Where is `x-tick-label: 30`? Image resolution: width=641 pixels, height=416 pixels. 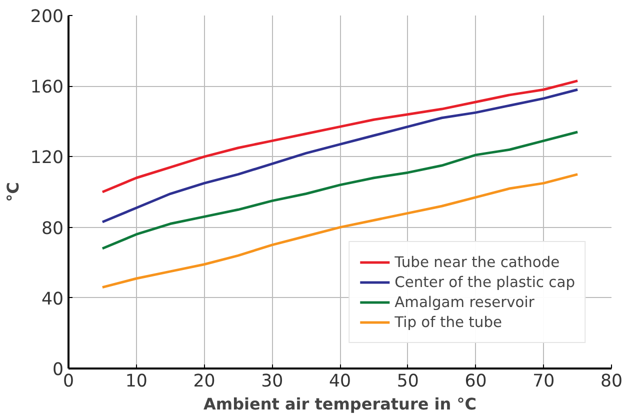
x-tick-label: 30 is located at coordinates (272, 382).